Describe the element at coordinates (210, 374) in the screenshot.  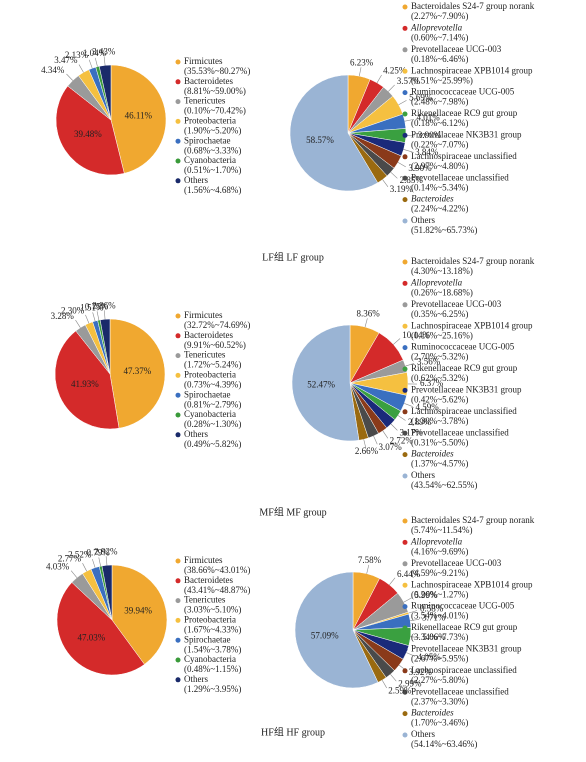
I see `legend-label: Proteobacteria` at that location.